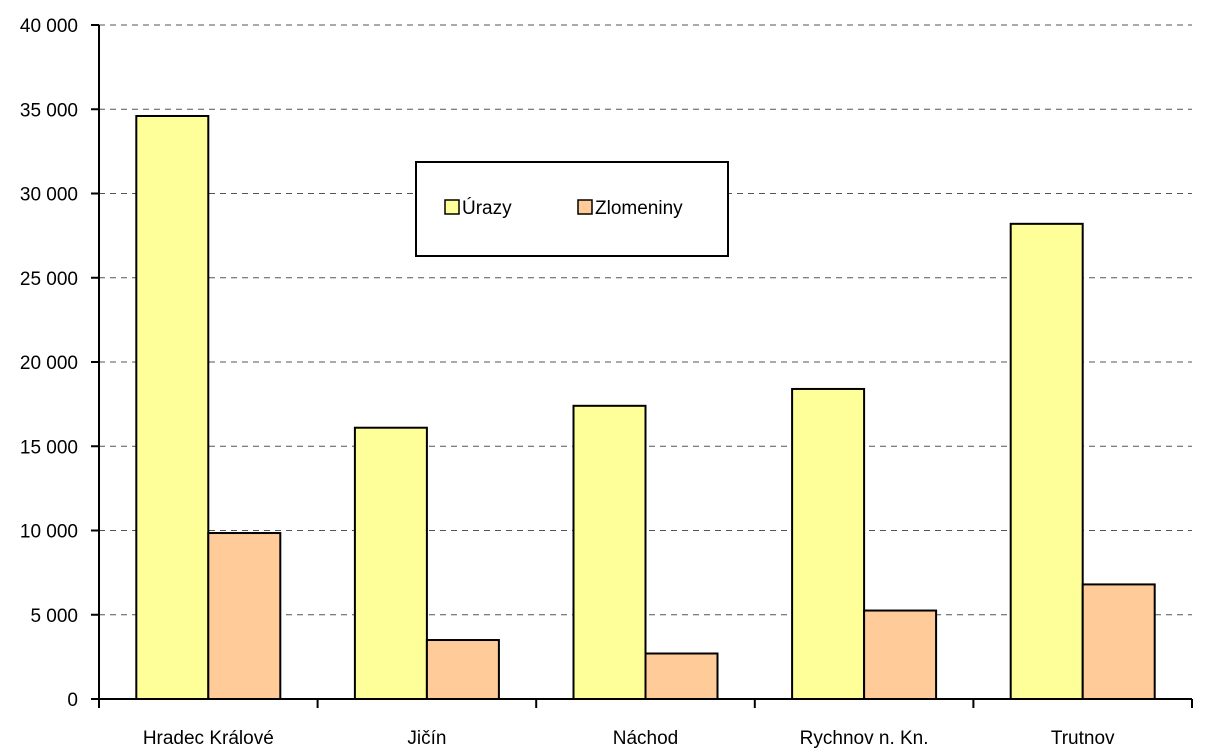  What do you see at coordinates (49, 363) in the screenshot?
I see `y-tick-label: 20 000` at bounding box center [49, 363].